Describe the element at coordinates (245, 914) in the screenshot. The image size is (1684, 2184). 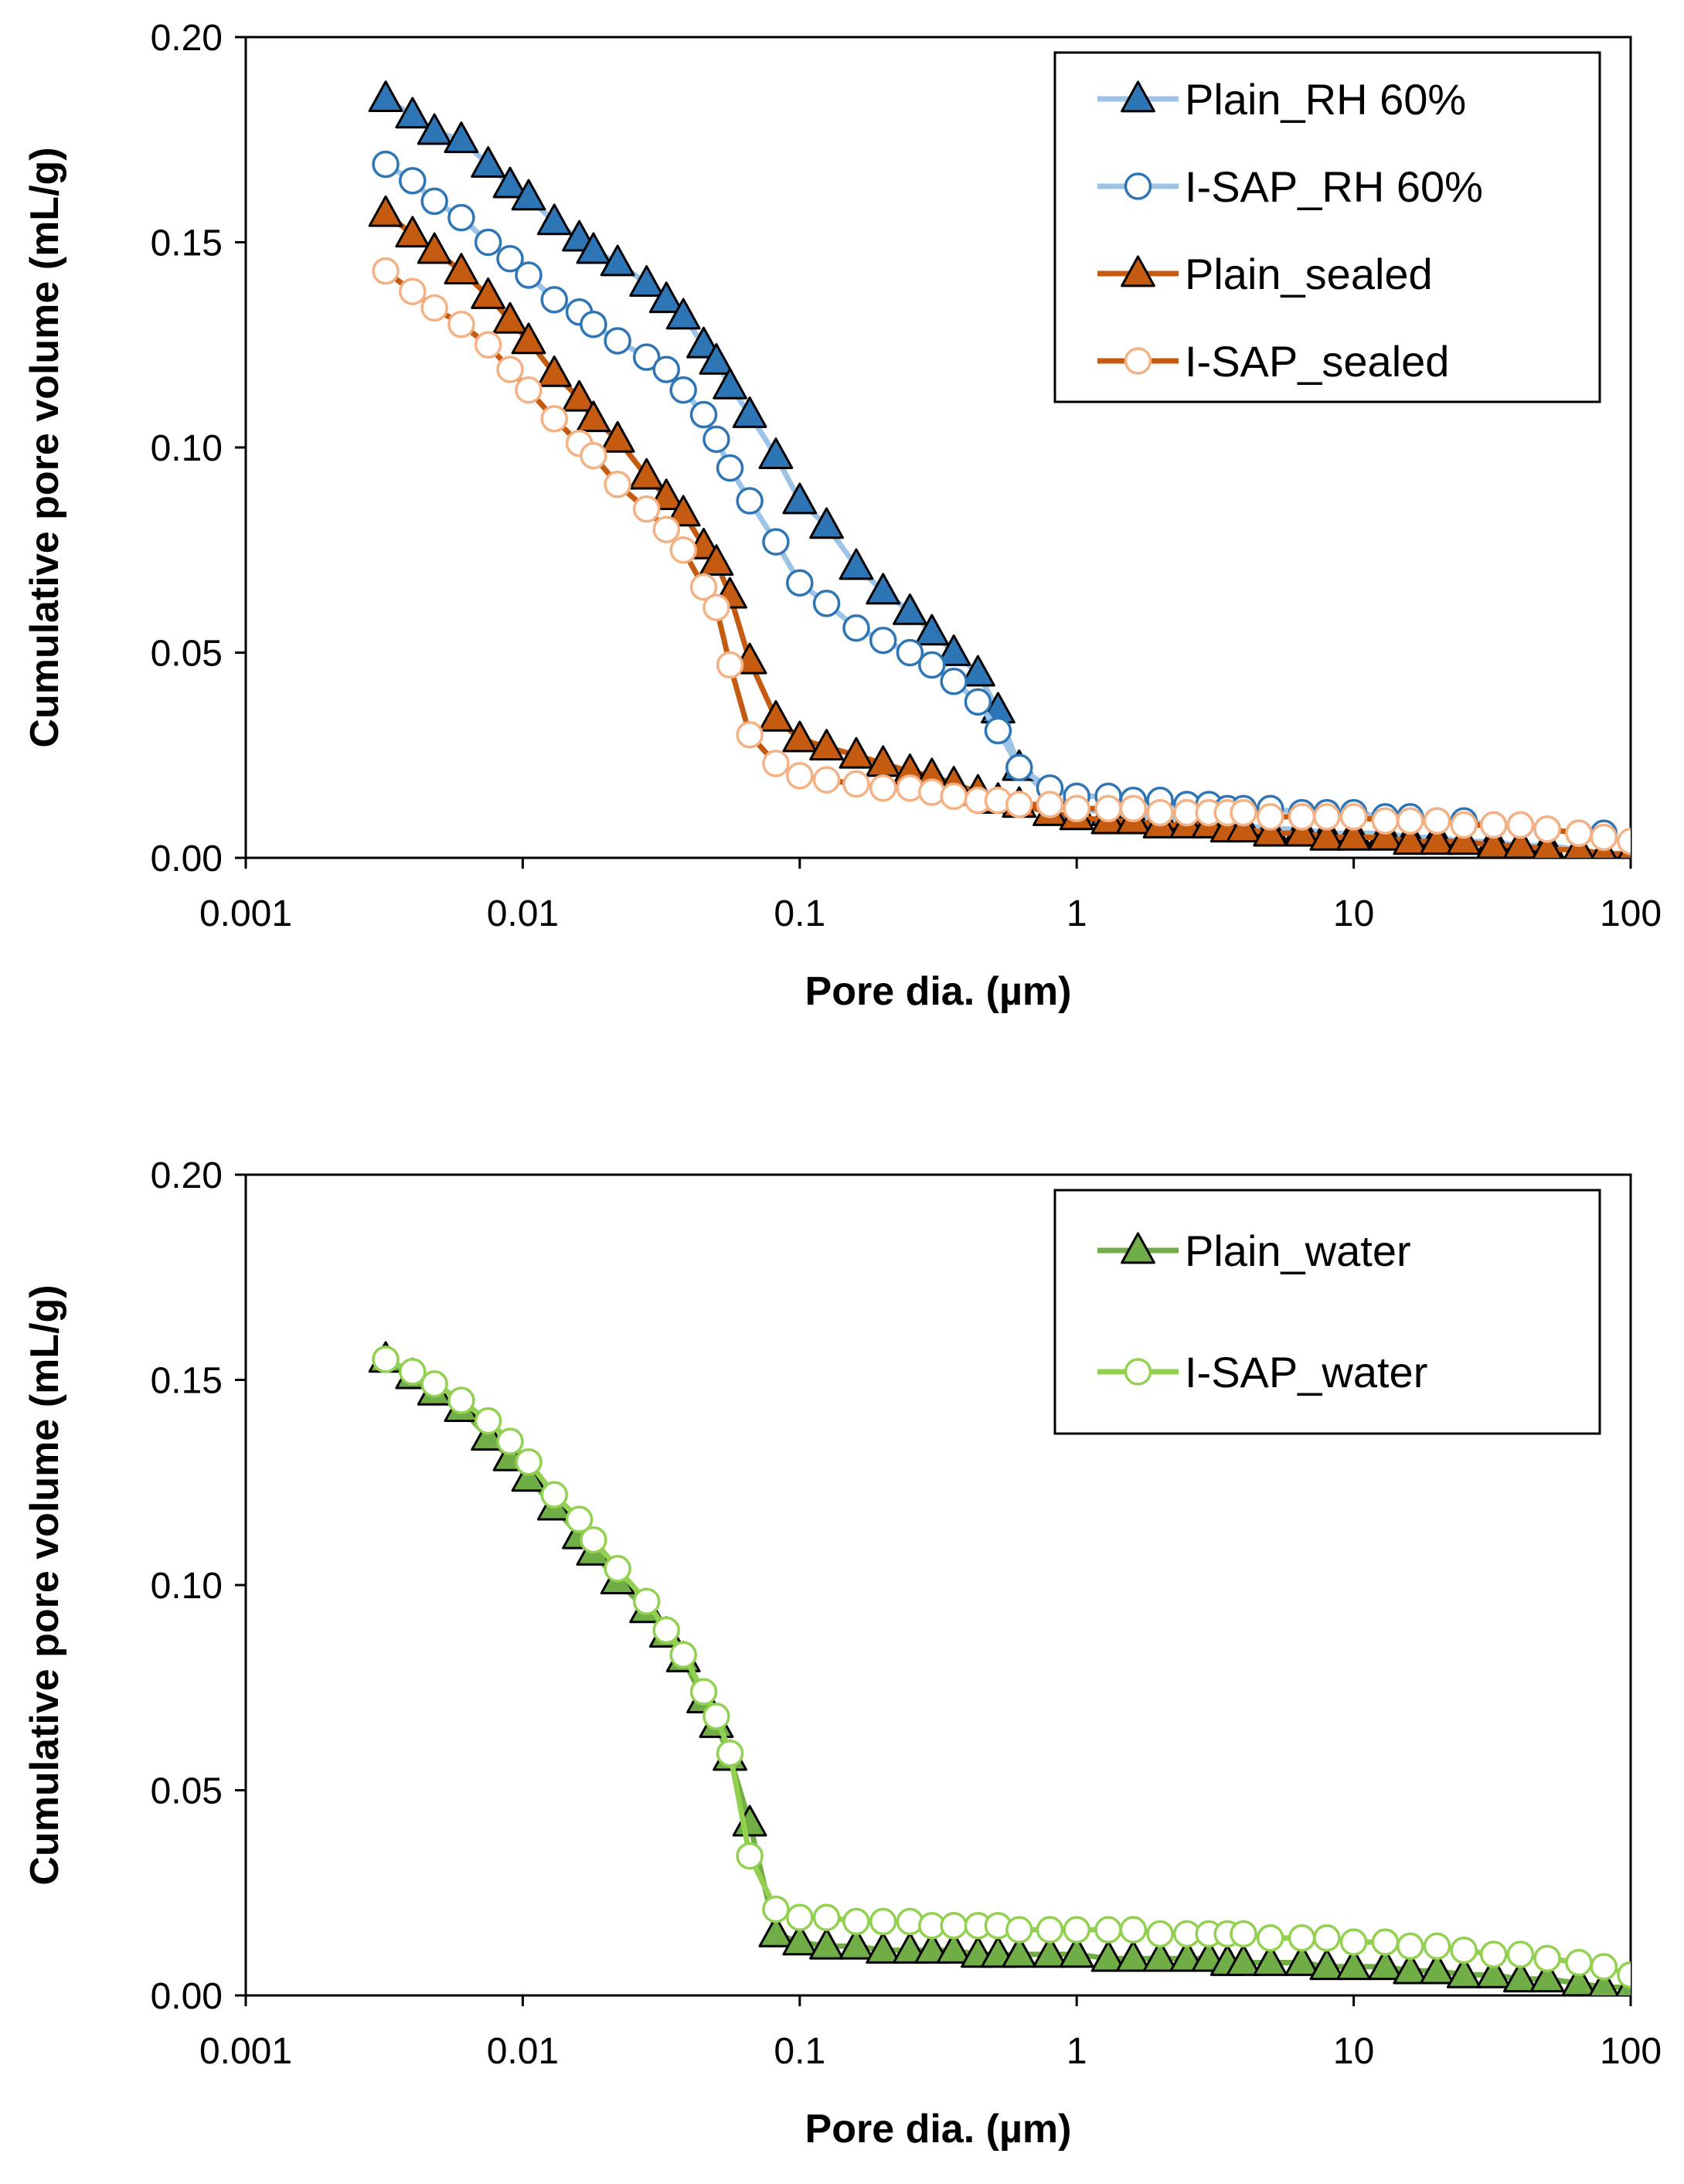
I see `x-tick-label: 0.001` at that location.